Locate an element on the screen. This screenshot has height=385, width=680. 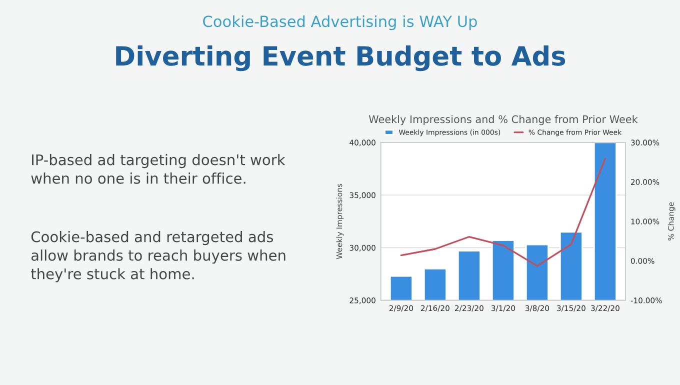
text: IP-based ad targeting doesn't work when no one is in their office. is located at coordinates (158, 169).